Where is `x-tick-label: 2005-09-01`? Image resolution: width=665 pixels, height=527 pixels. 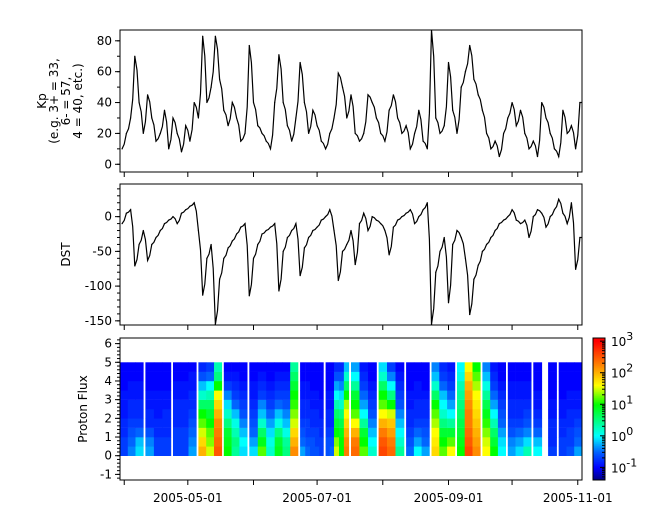
x-tick-label: 2005-09-01 is located at coordinates (449, 498).